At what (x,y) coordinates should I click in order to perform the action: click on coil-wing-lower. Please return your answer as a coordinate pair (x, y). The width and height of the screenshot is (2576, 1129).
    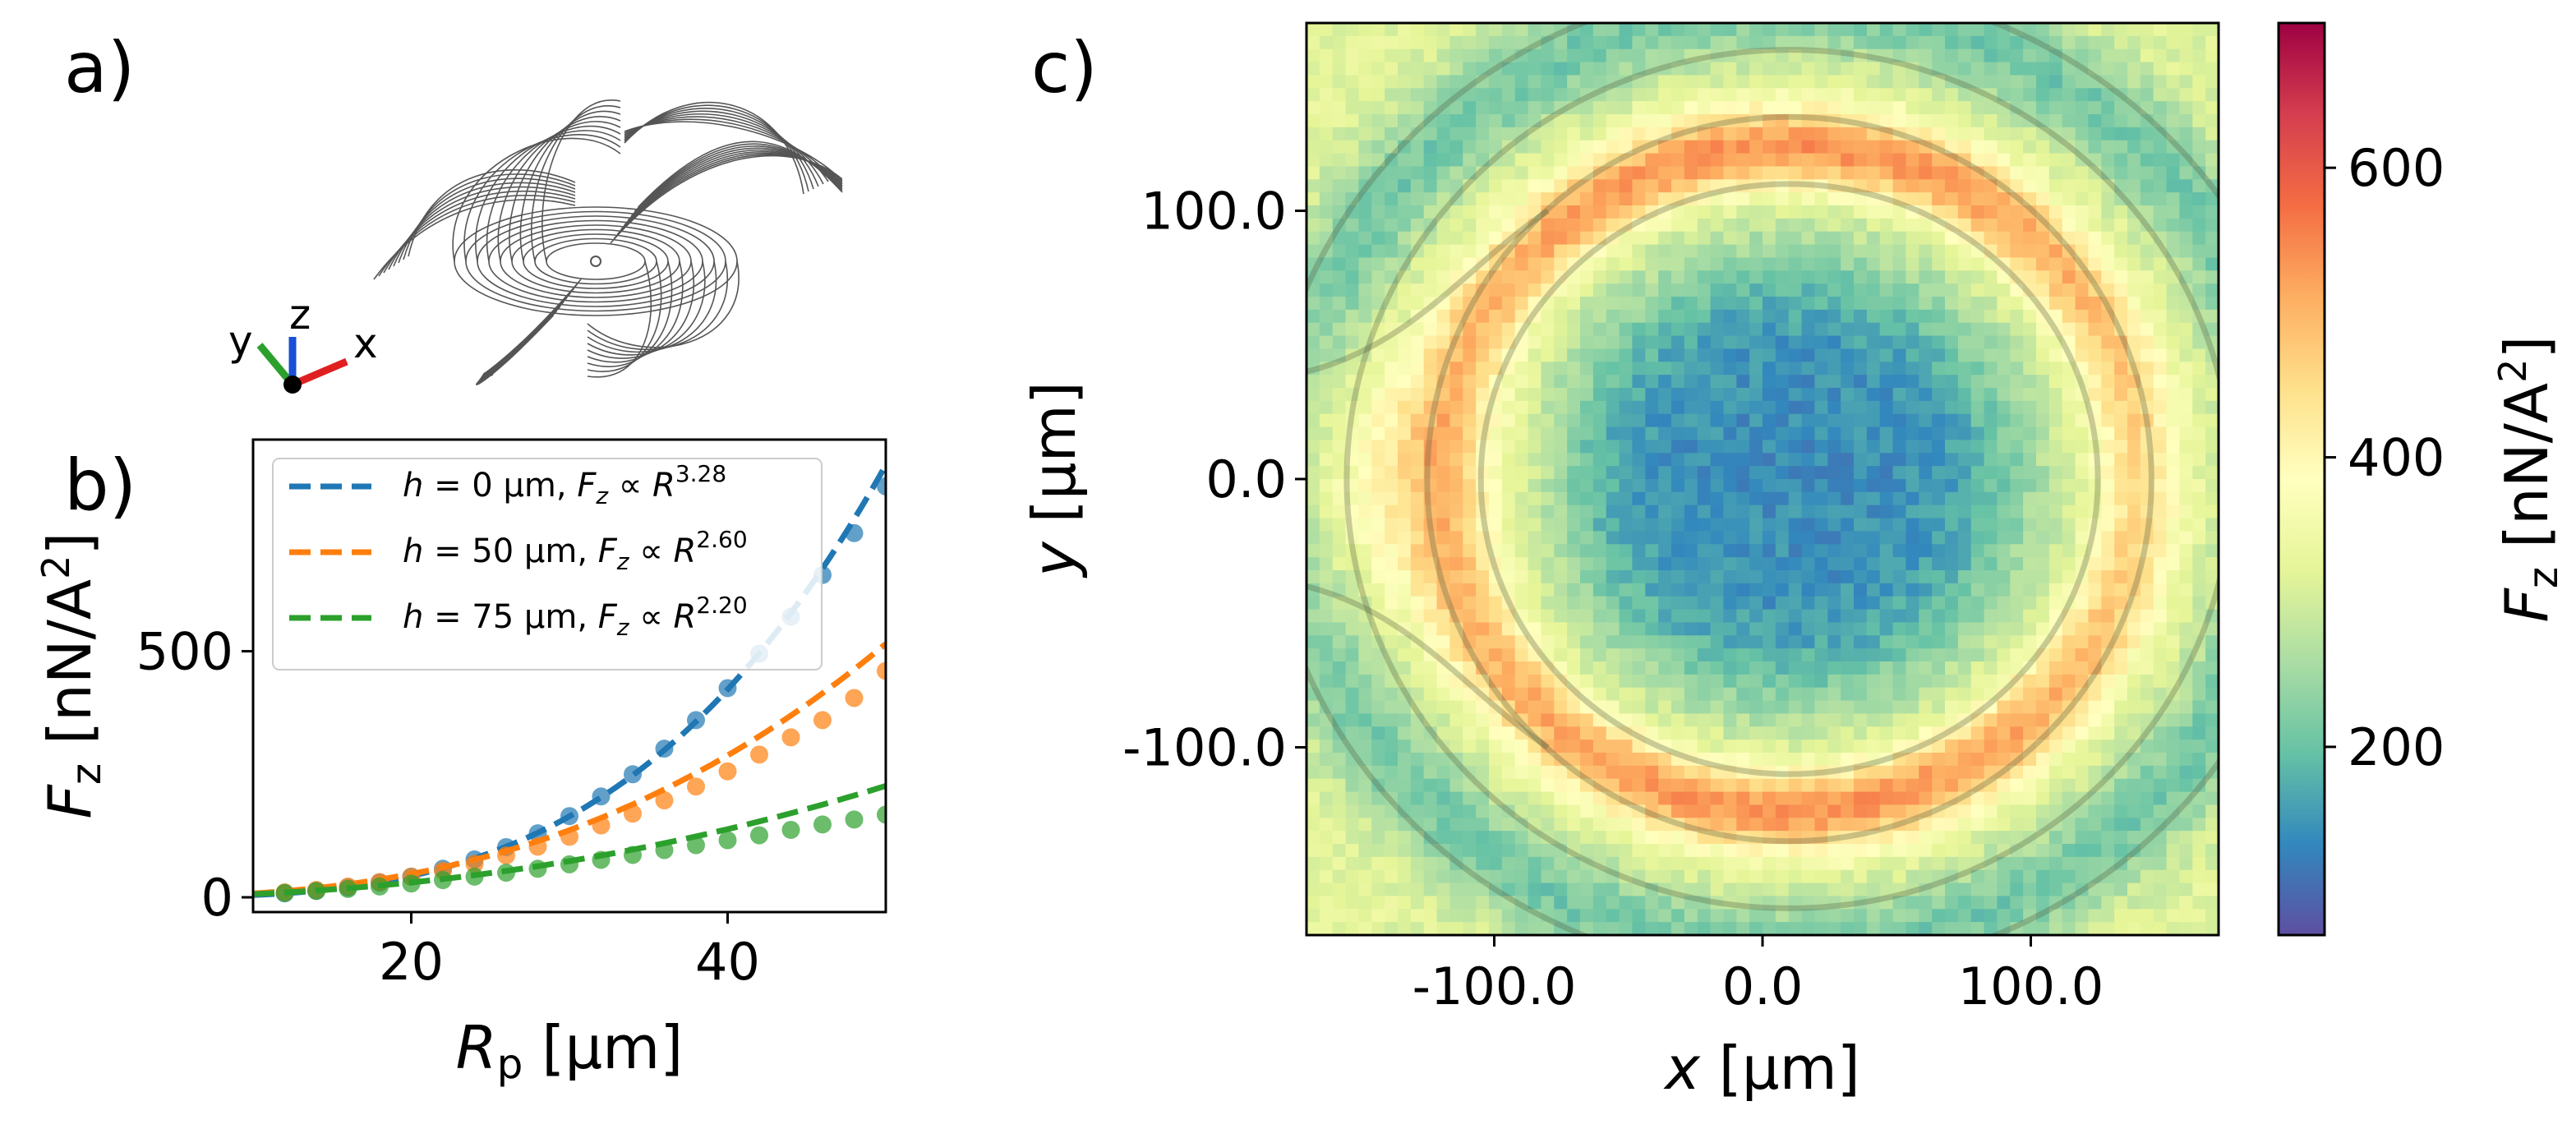
    Looking at the image, I should click on (624, 316).